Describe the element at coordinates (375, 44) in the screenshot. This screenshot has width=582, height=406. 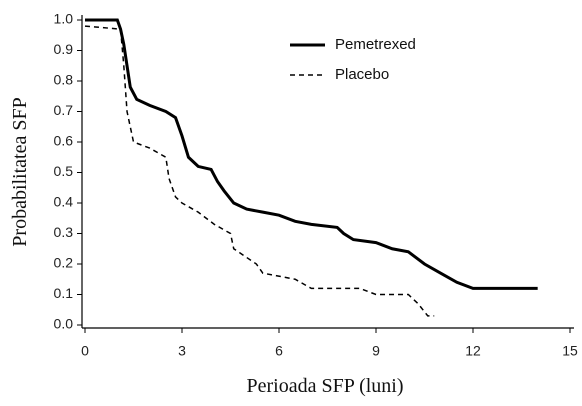
I see `legend-label: Pemetrexed` at that location.